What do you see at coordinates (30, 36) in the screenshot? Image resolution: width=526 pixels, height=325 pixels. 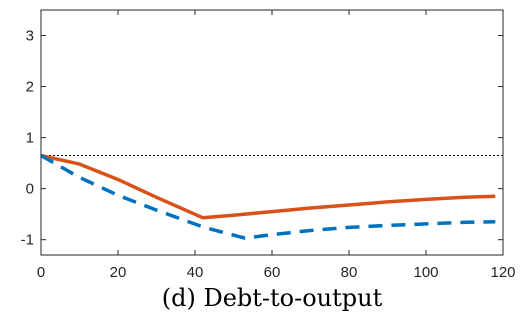 I see `y-tick-label: 3` at bounding box center [30, 36].